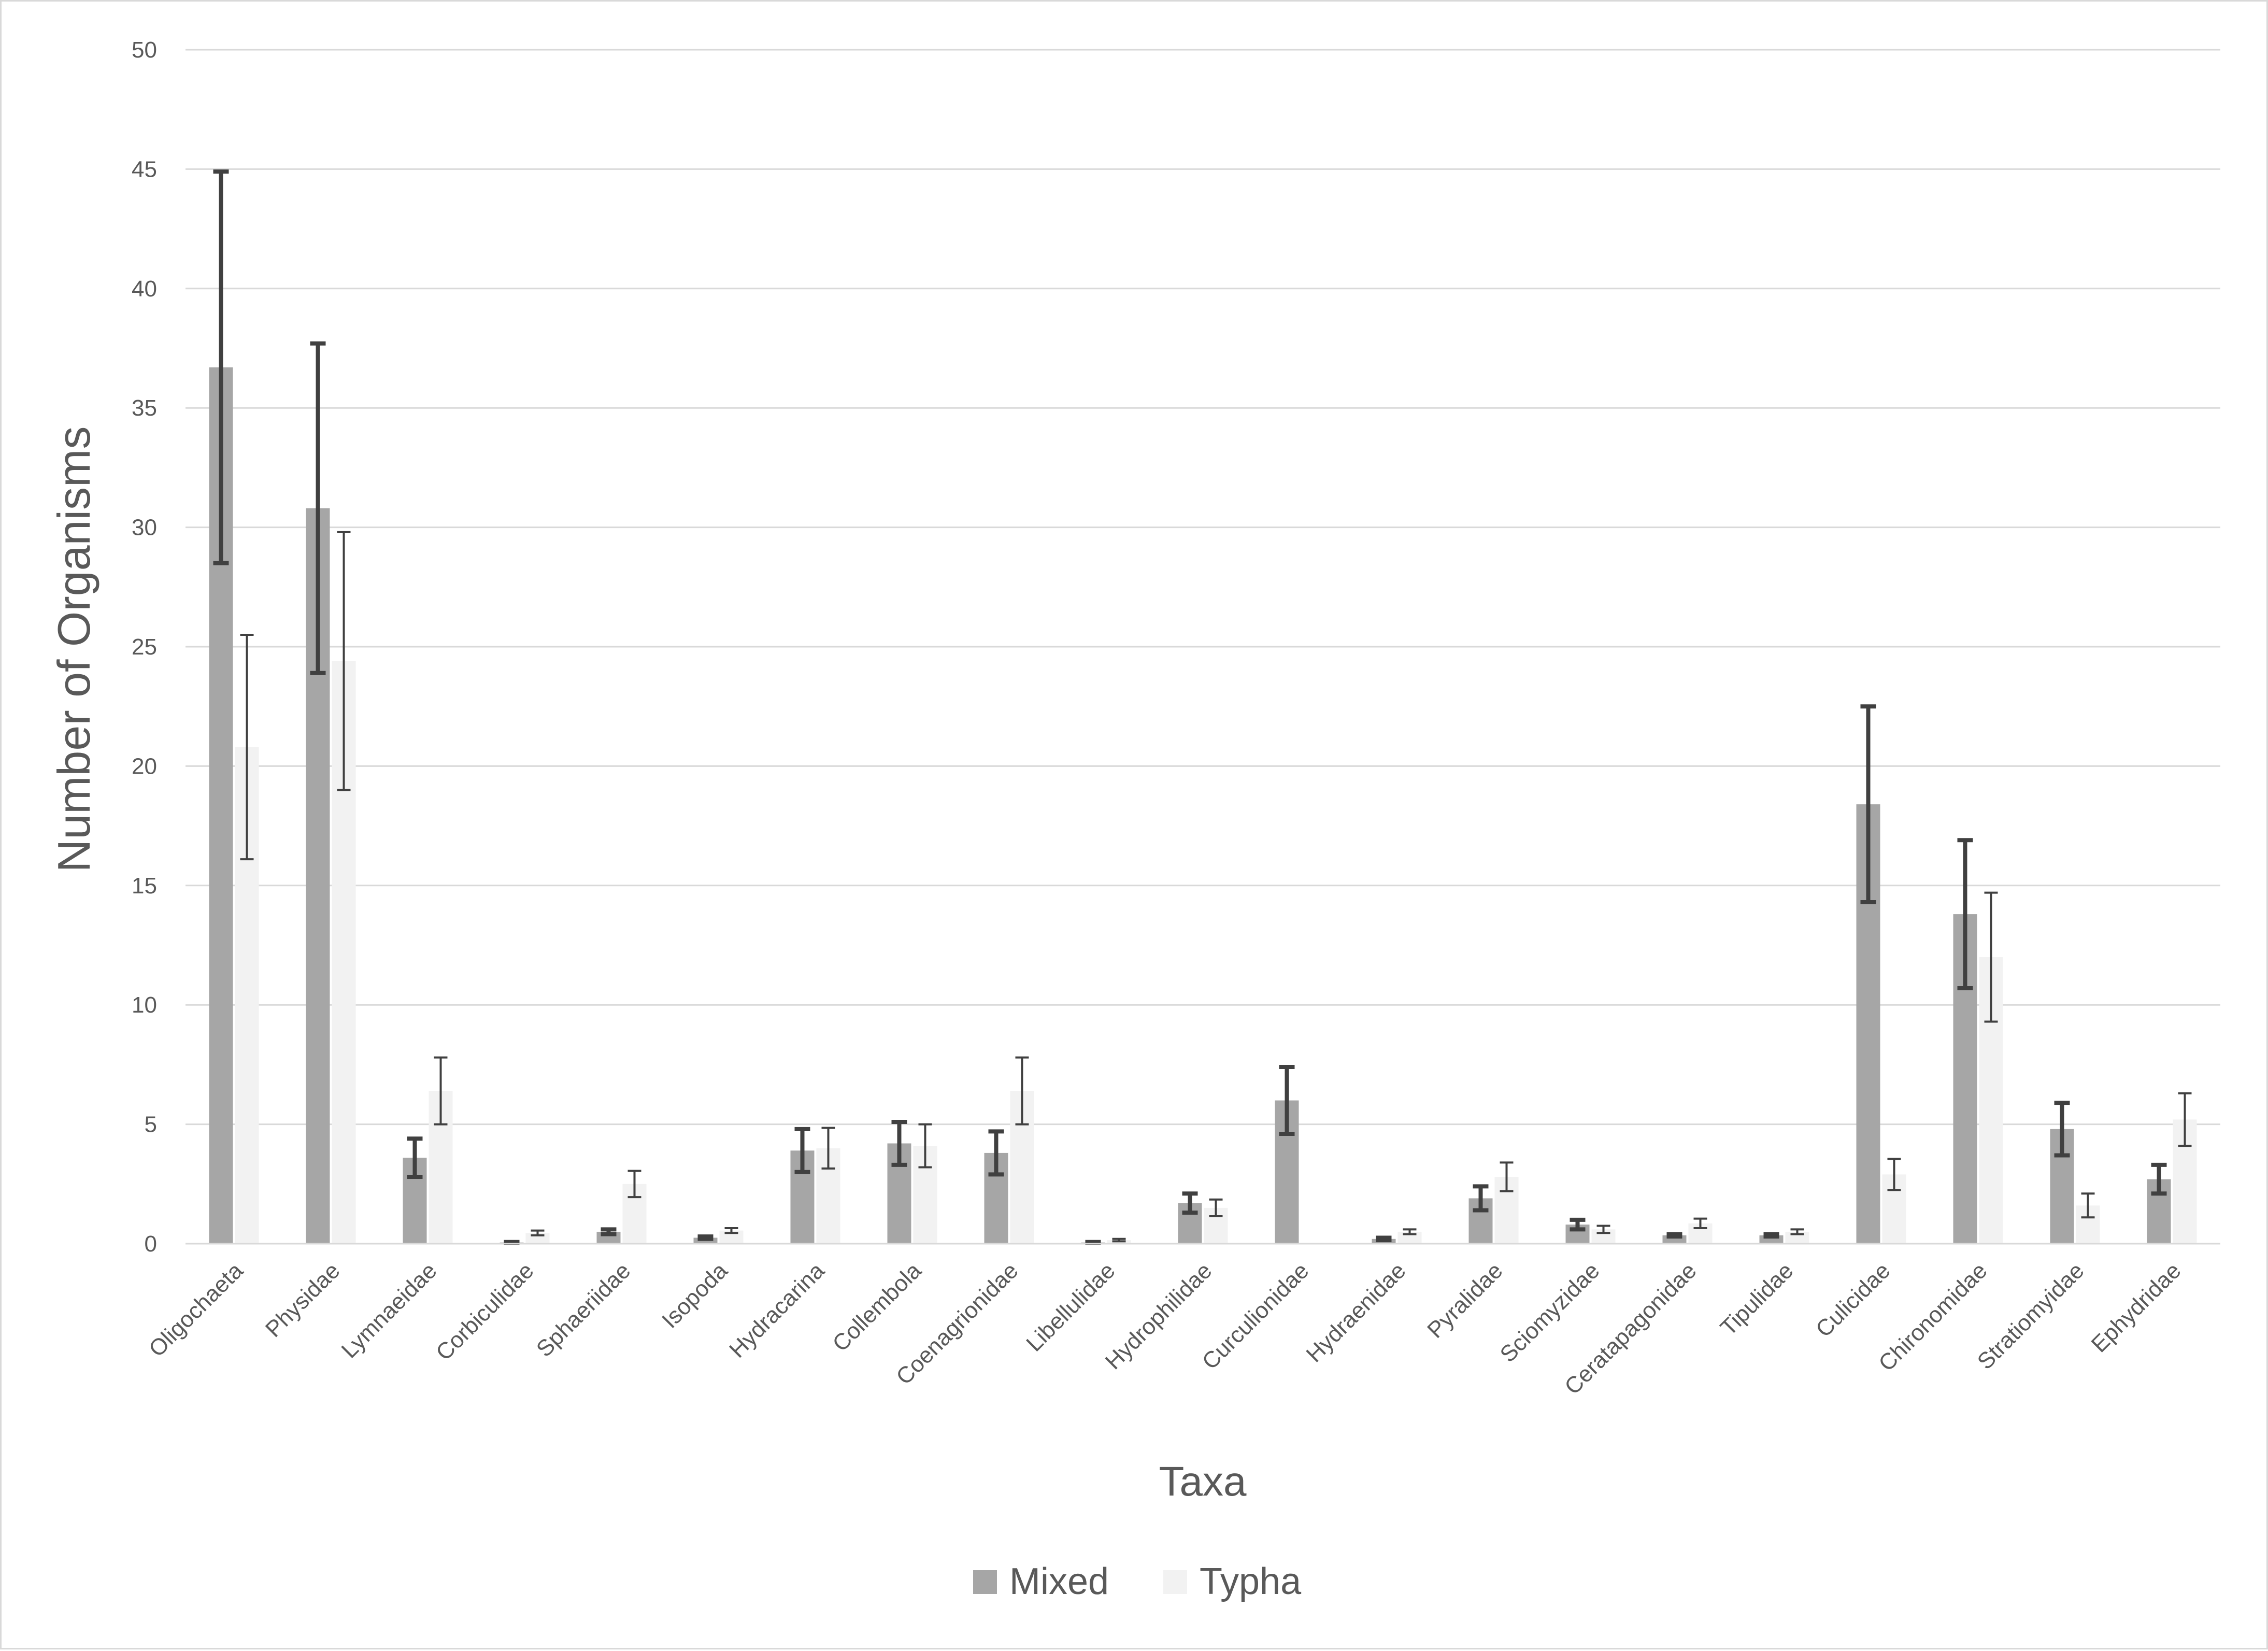 The width and height of the screenshot is (2268, 1651). Describe the element at coordinates (303, 1300) in the screenshot. I see `x-tick-label: Physidae` at that location.